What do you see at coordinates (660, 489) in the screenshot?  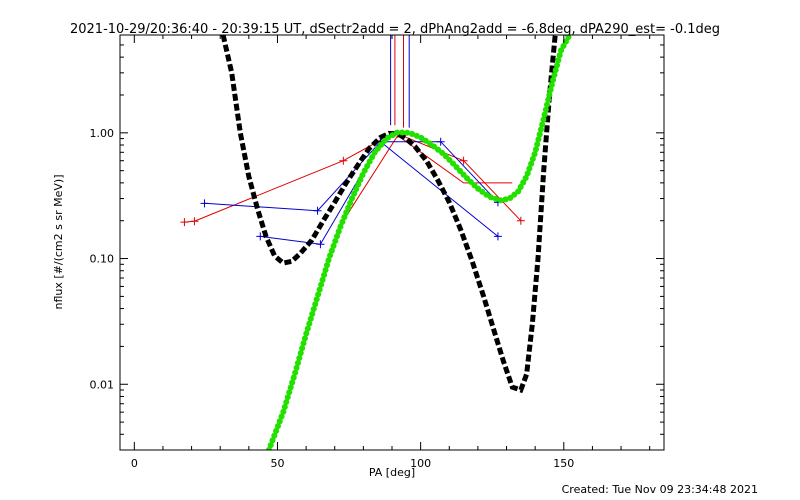 I see `created-footer: Created: Tue Nov 09 23:34:48 2021` at bounding box center [660, 489].